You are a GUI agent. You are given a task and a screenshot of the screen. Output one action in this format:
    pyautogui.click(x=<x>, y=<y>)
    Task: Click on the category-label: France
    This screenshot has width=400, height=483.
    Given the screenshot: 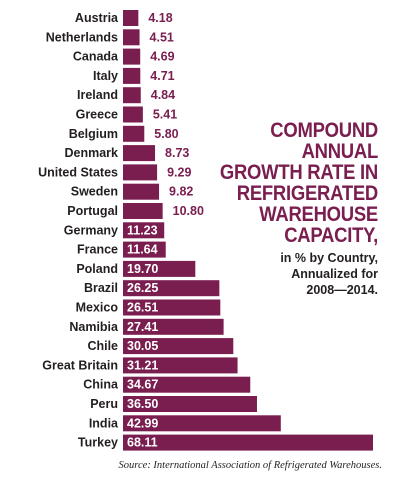 What is the action you would take?
    pyautogui.click(x=97, y=250)
    